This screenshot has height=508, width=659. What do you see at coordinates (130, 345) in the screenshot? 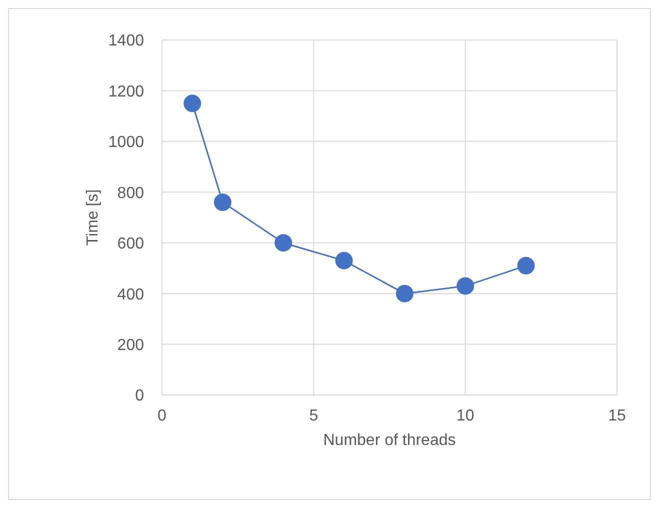
I see `y-tick-label: 200` at bounding box center [130, 345].